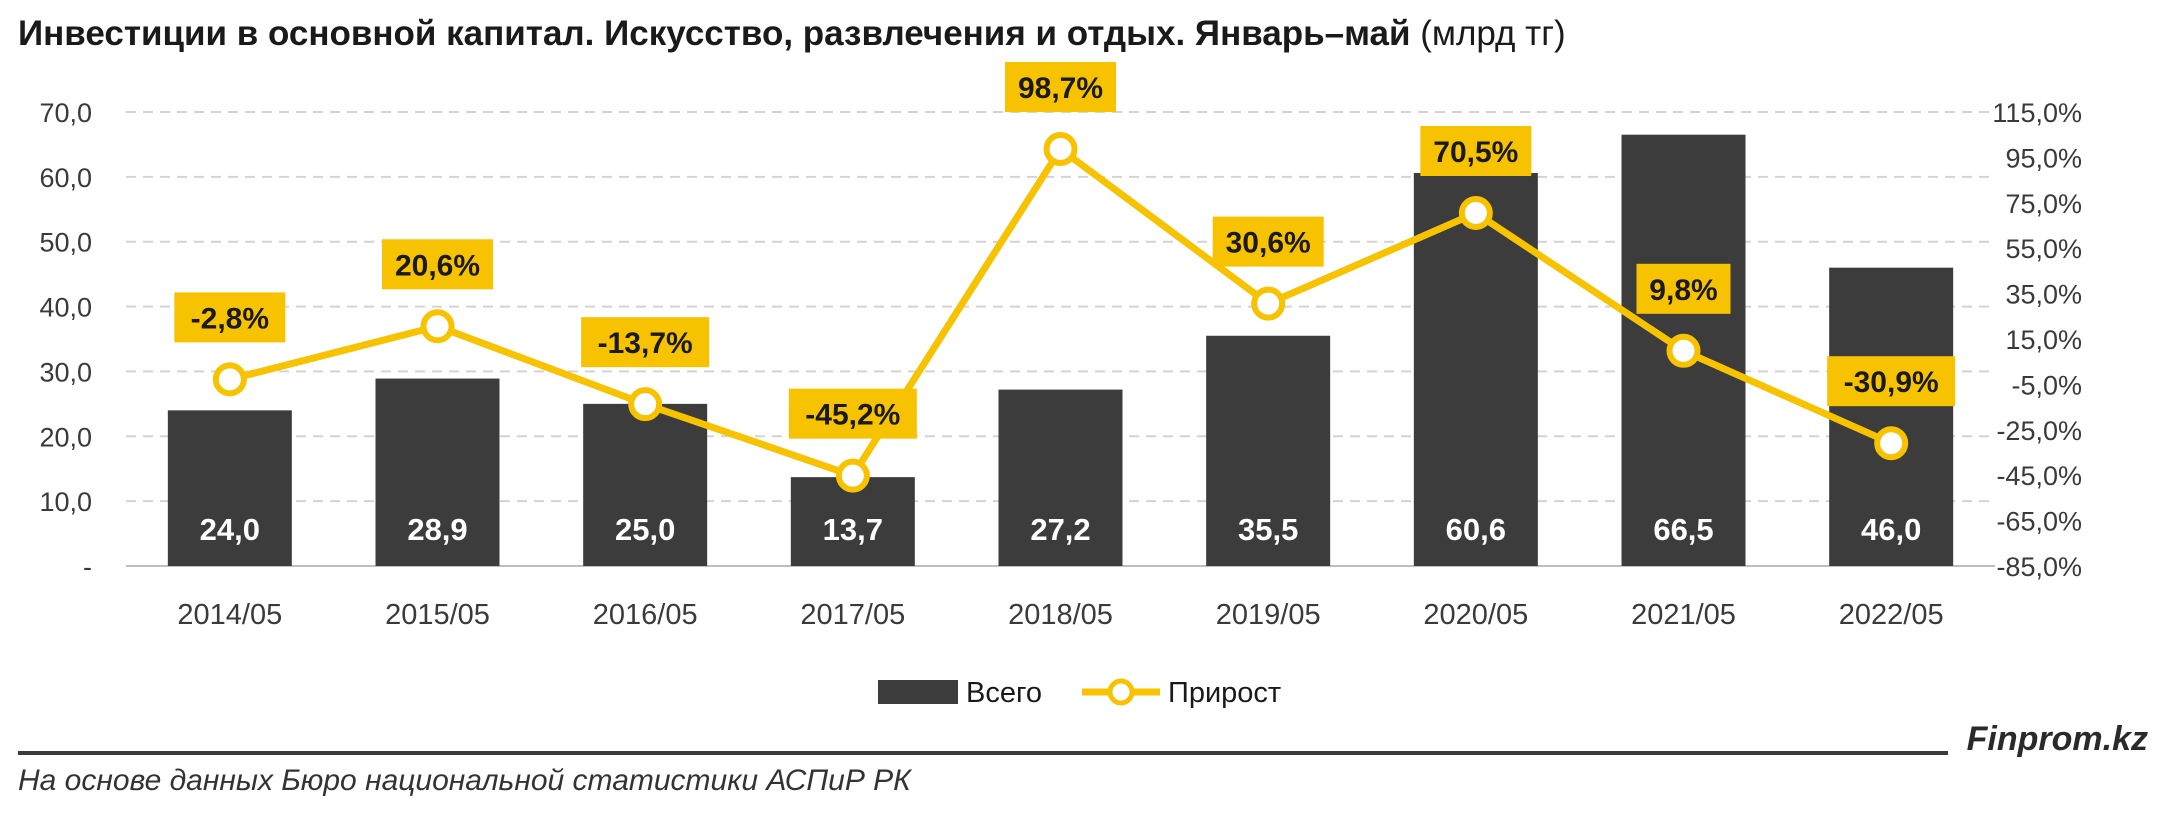  I want to click on bar-value-label: 24,0, so click(230, 529).